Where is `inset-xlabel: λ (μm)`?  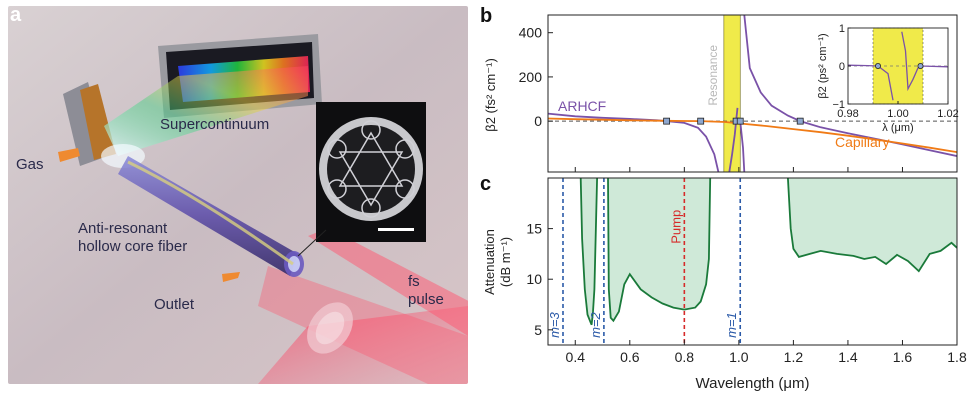 inset-xlabel: λ (μm) is located at coordinates (897, 128).